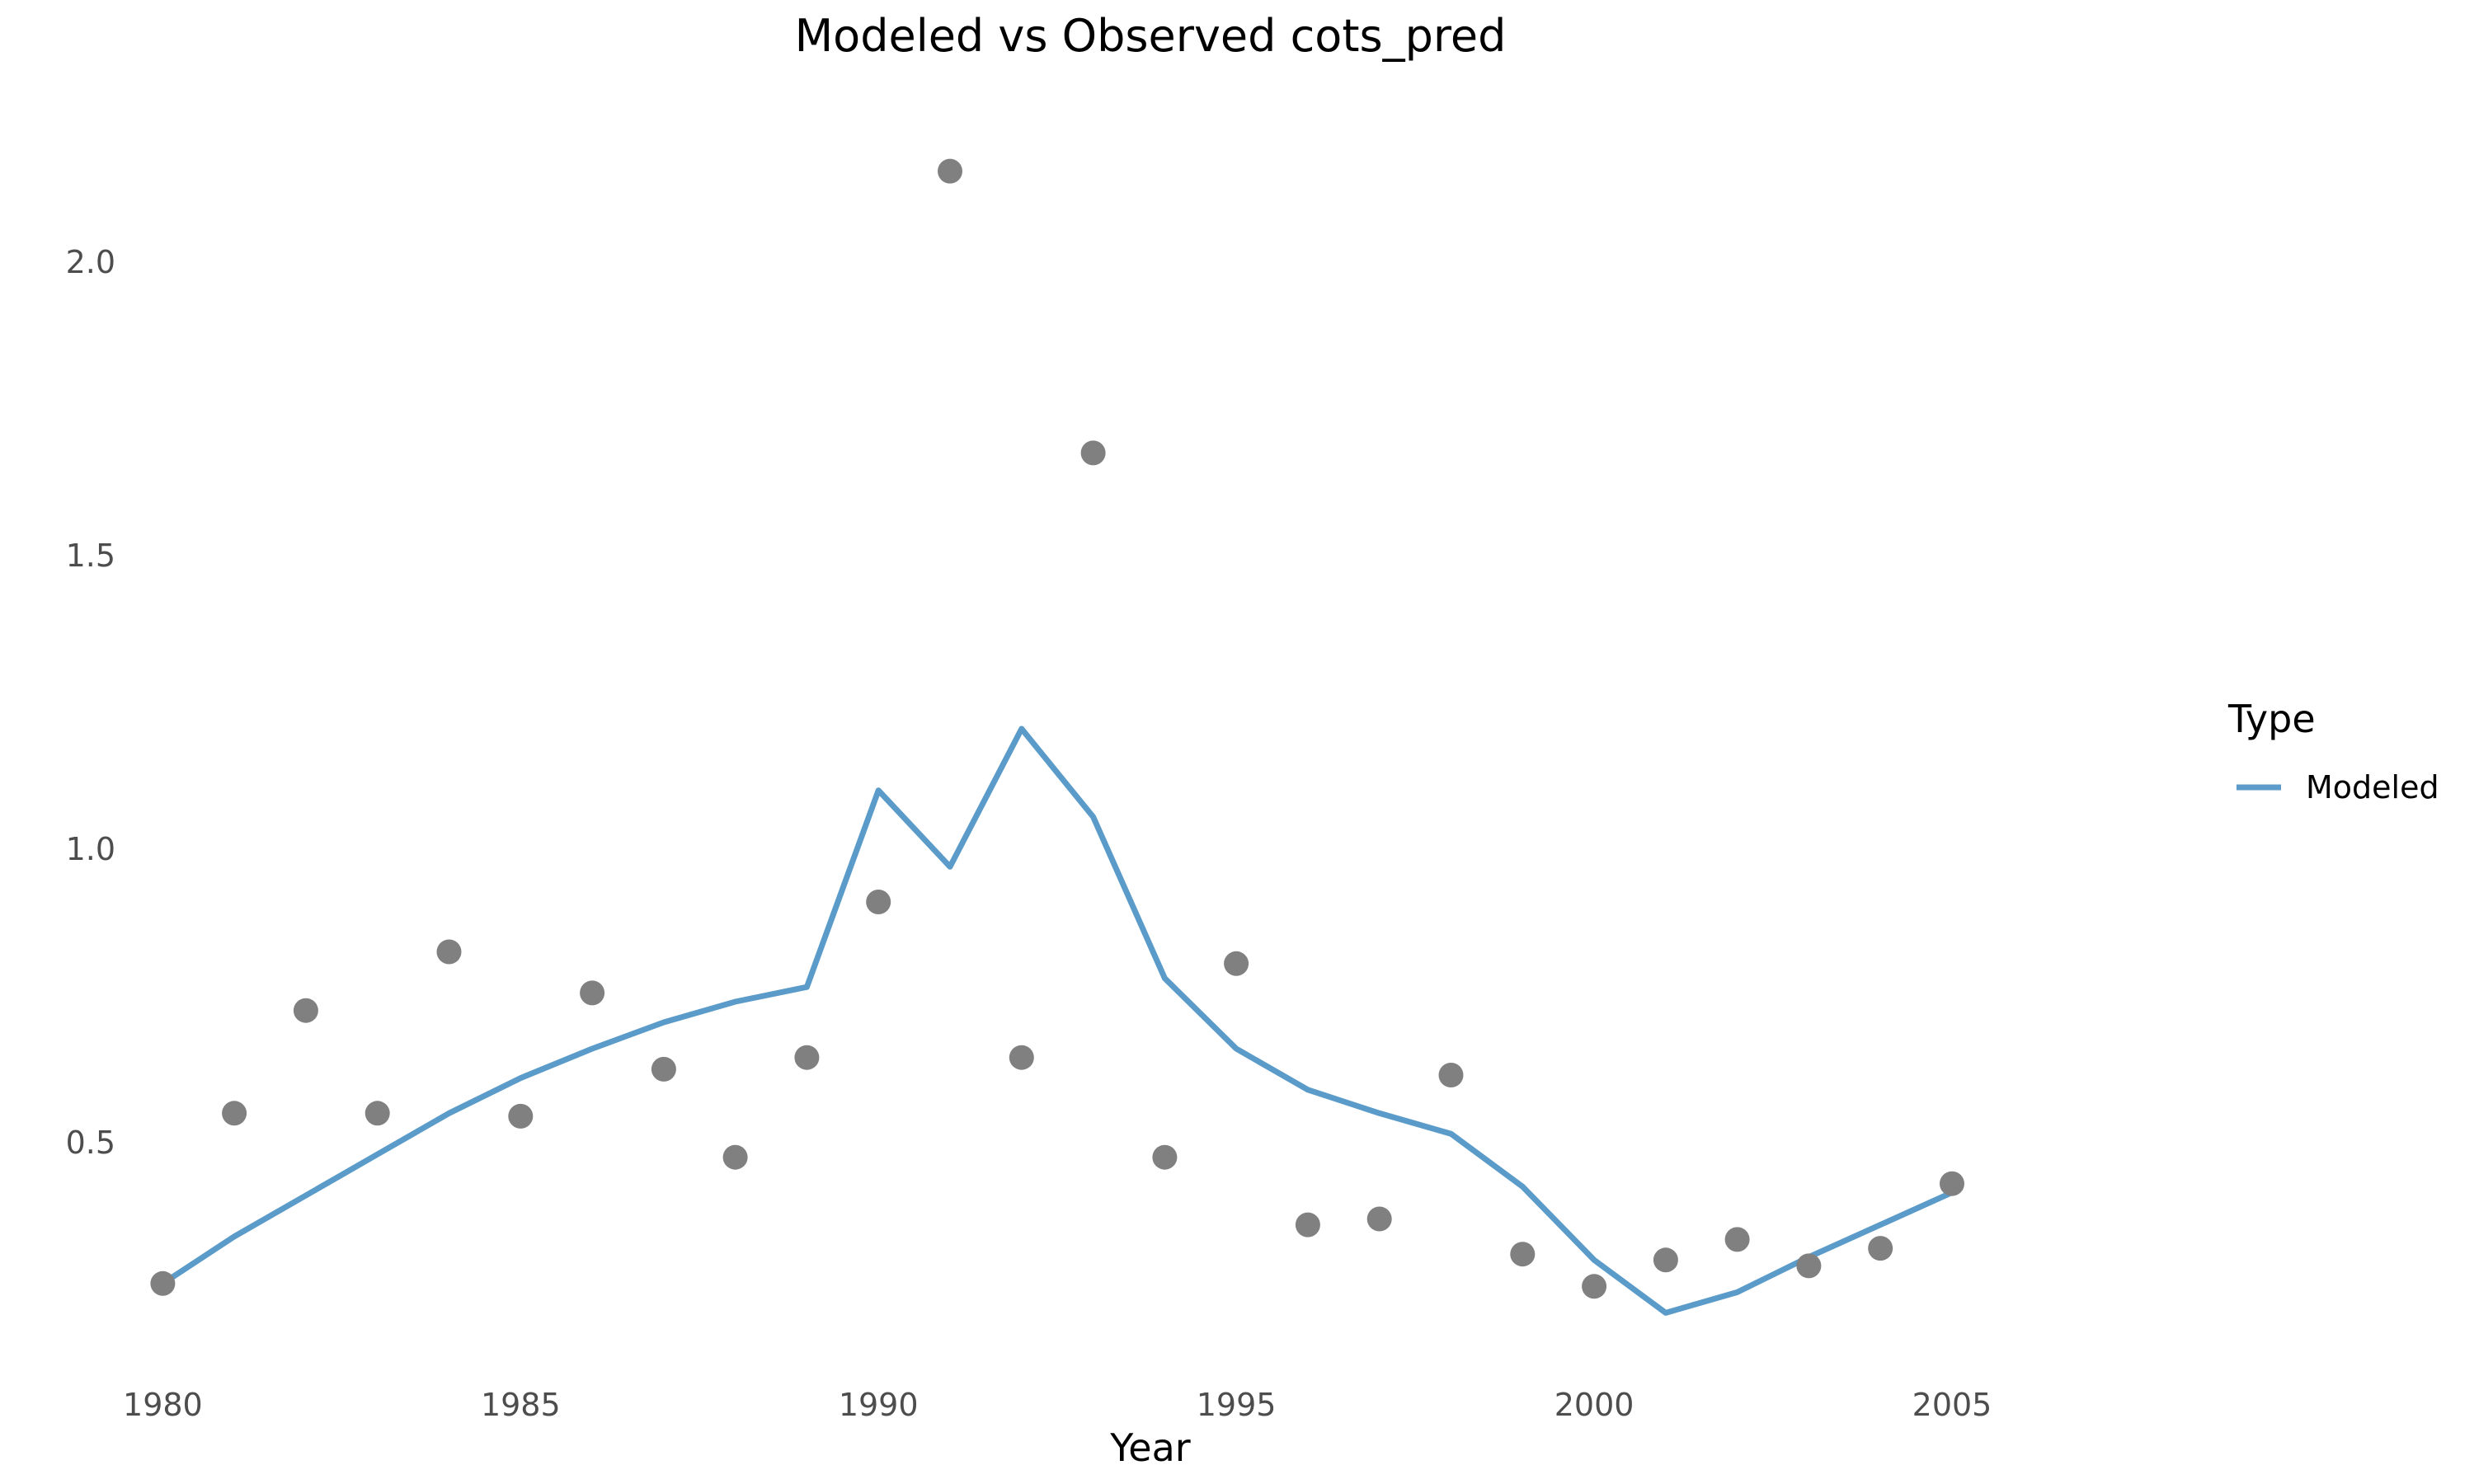  Describe the element at coordinates (90, 556) in the screenshot. I see `y-tick-label: 1.5` at that location.